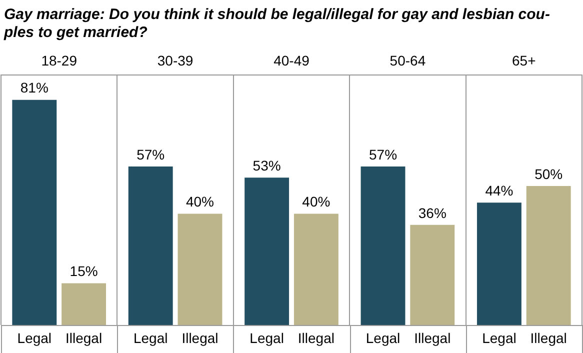 Image resolution: width=583 pixels, height=353 pixels. What do you see at coordinates (84, 271) in the screenshot?
I see `data-label: 15%` at bounding box center [84, 271].